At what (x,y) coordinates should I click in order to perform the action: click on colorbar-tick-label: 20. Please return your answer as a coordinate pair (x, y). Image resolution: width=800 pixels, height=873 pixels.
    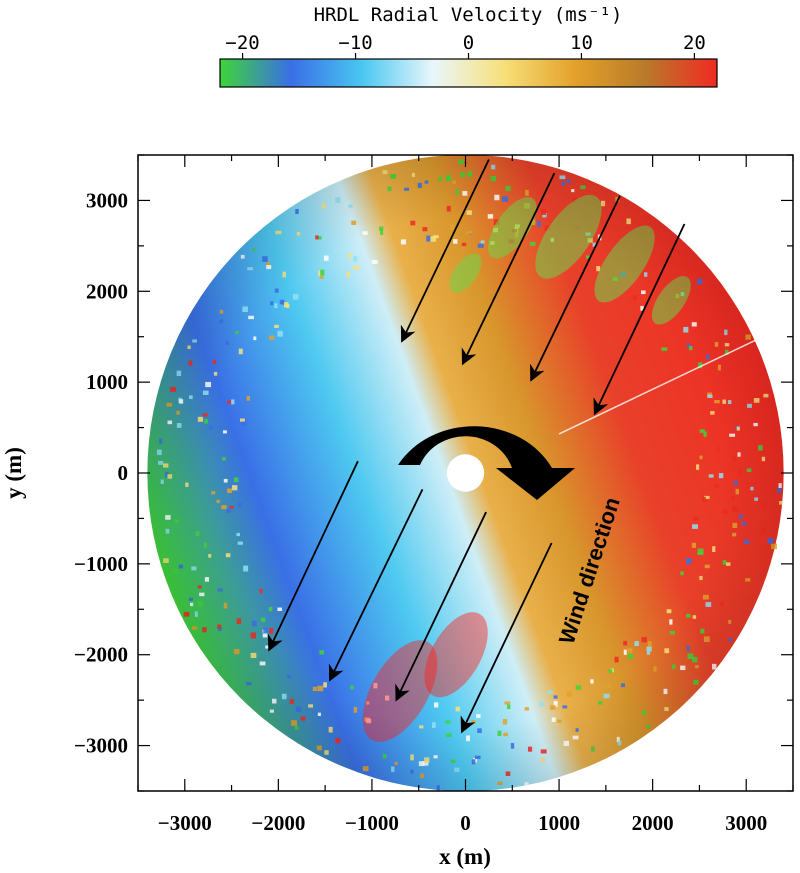
    Looking at the image, I should click on (694, 43).